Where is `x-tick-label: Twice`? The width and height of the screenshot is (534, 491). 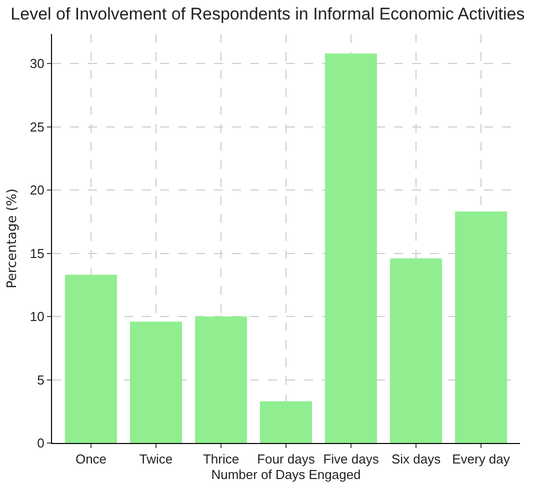
x-tick-label: Twice is located at coordinates (156, 459).